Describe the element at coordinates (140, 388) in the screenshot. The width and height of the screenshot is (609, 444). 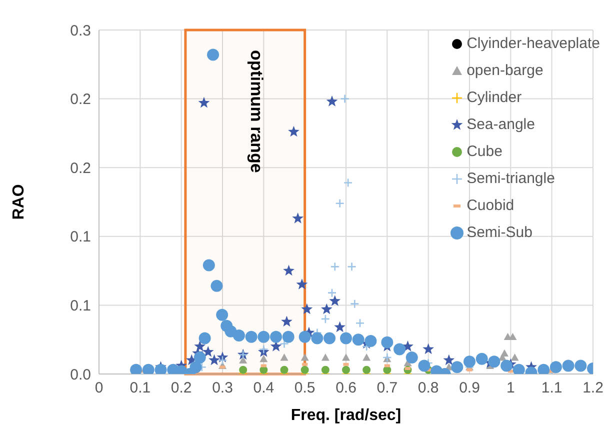
I see `x-tick-label: 0.1` at that location.